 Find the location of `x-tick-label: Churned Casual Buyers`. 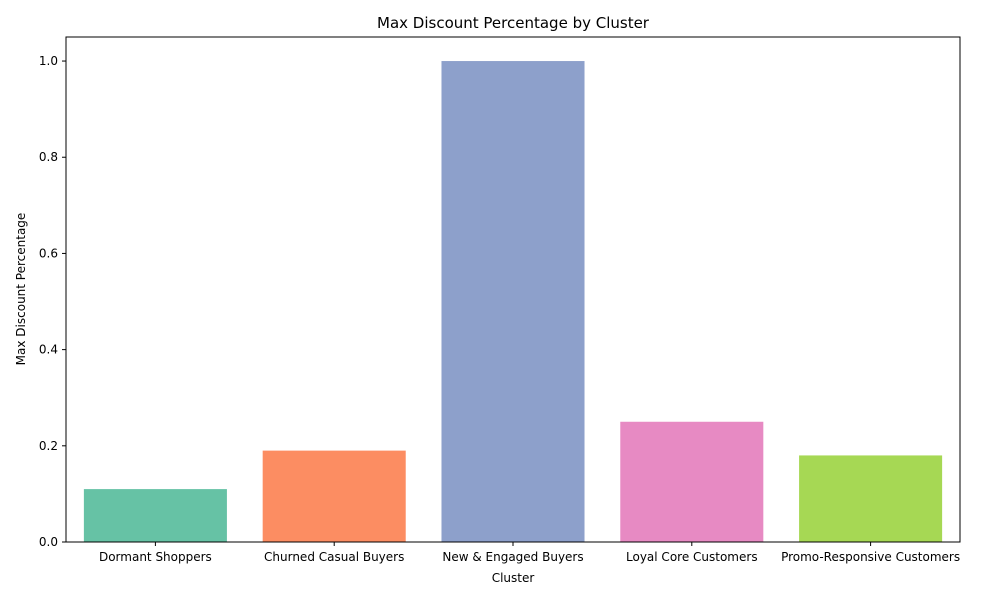

x-tick-label: Churned Casual Buyers is located at coordinates (334, 557).